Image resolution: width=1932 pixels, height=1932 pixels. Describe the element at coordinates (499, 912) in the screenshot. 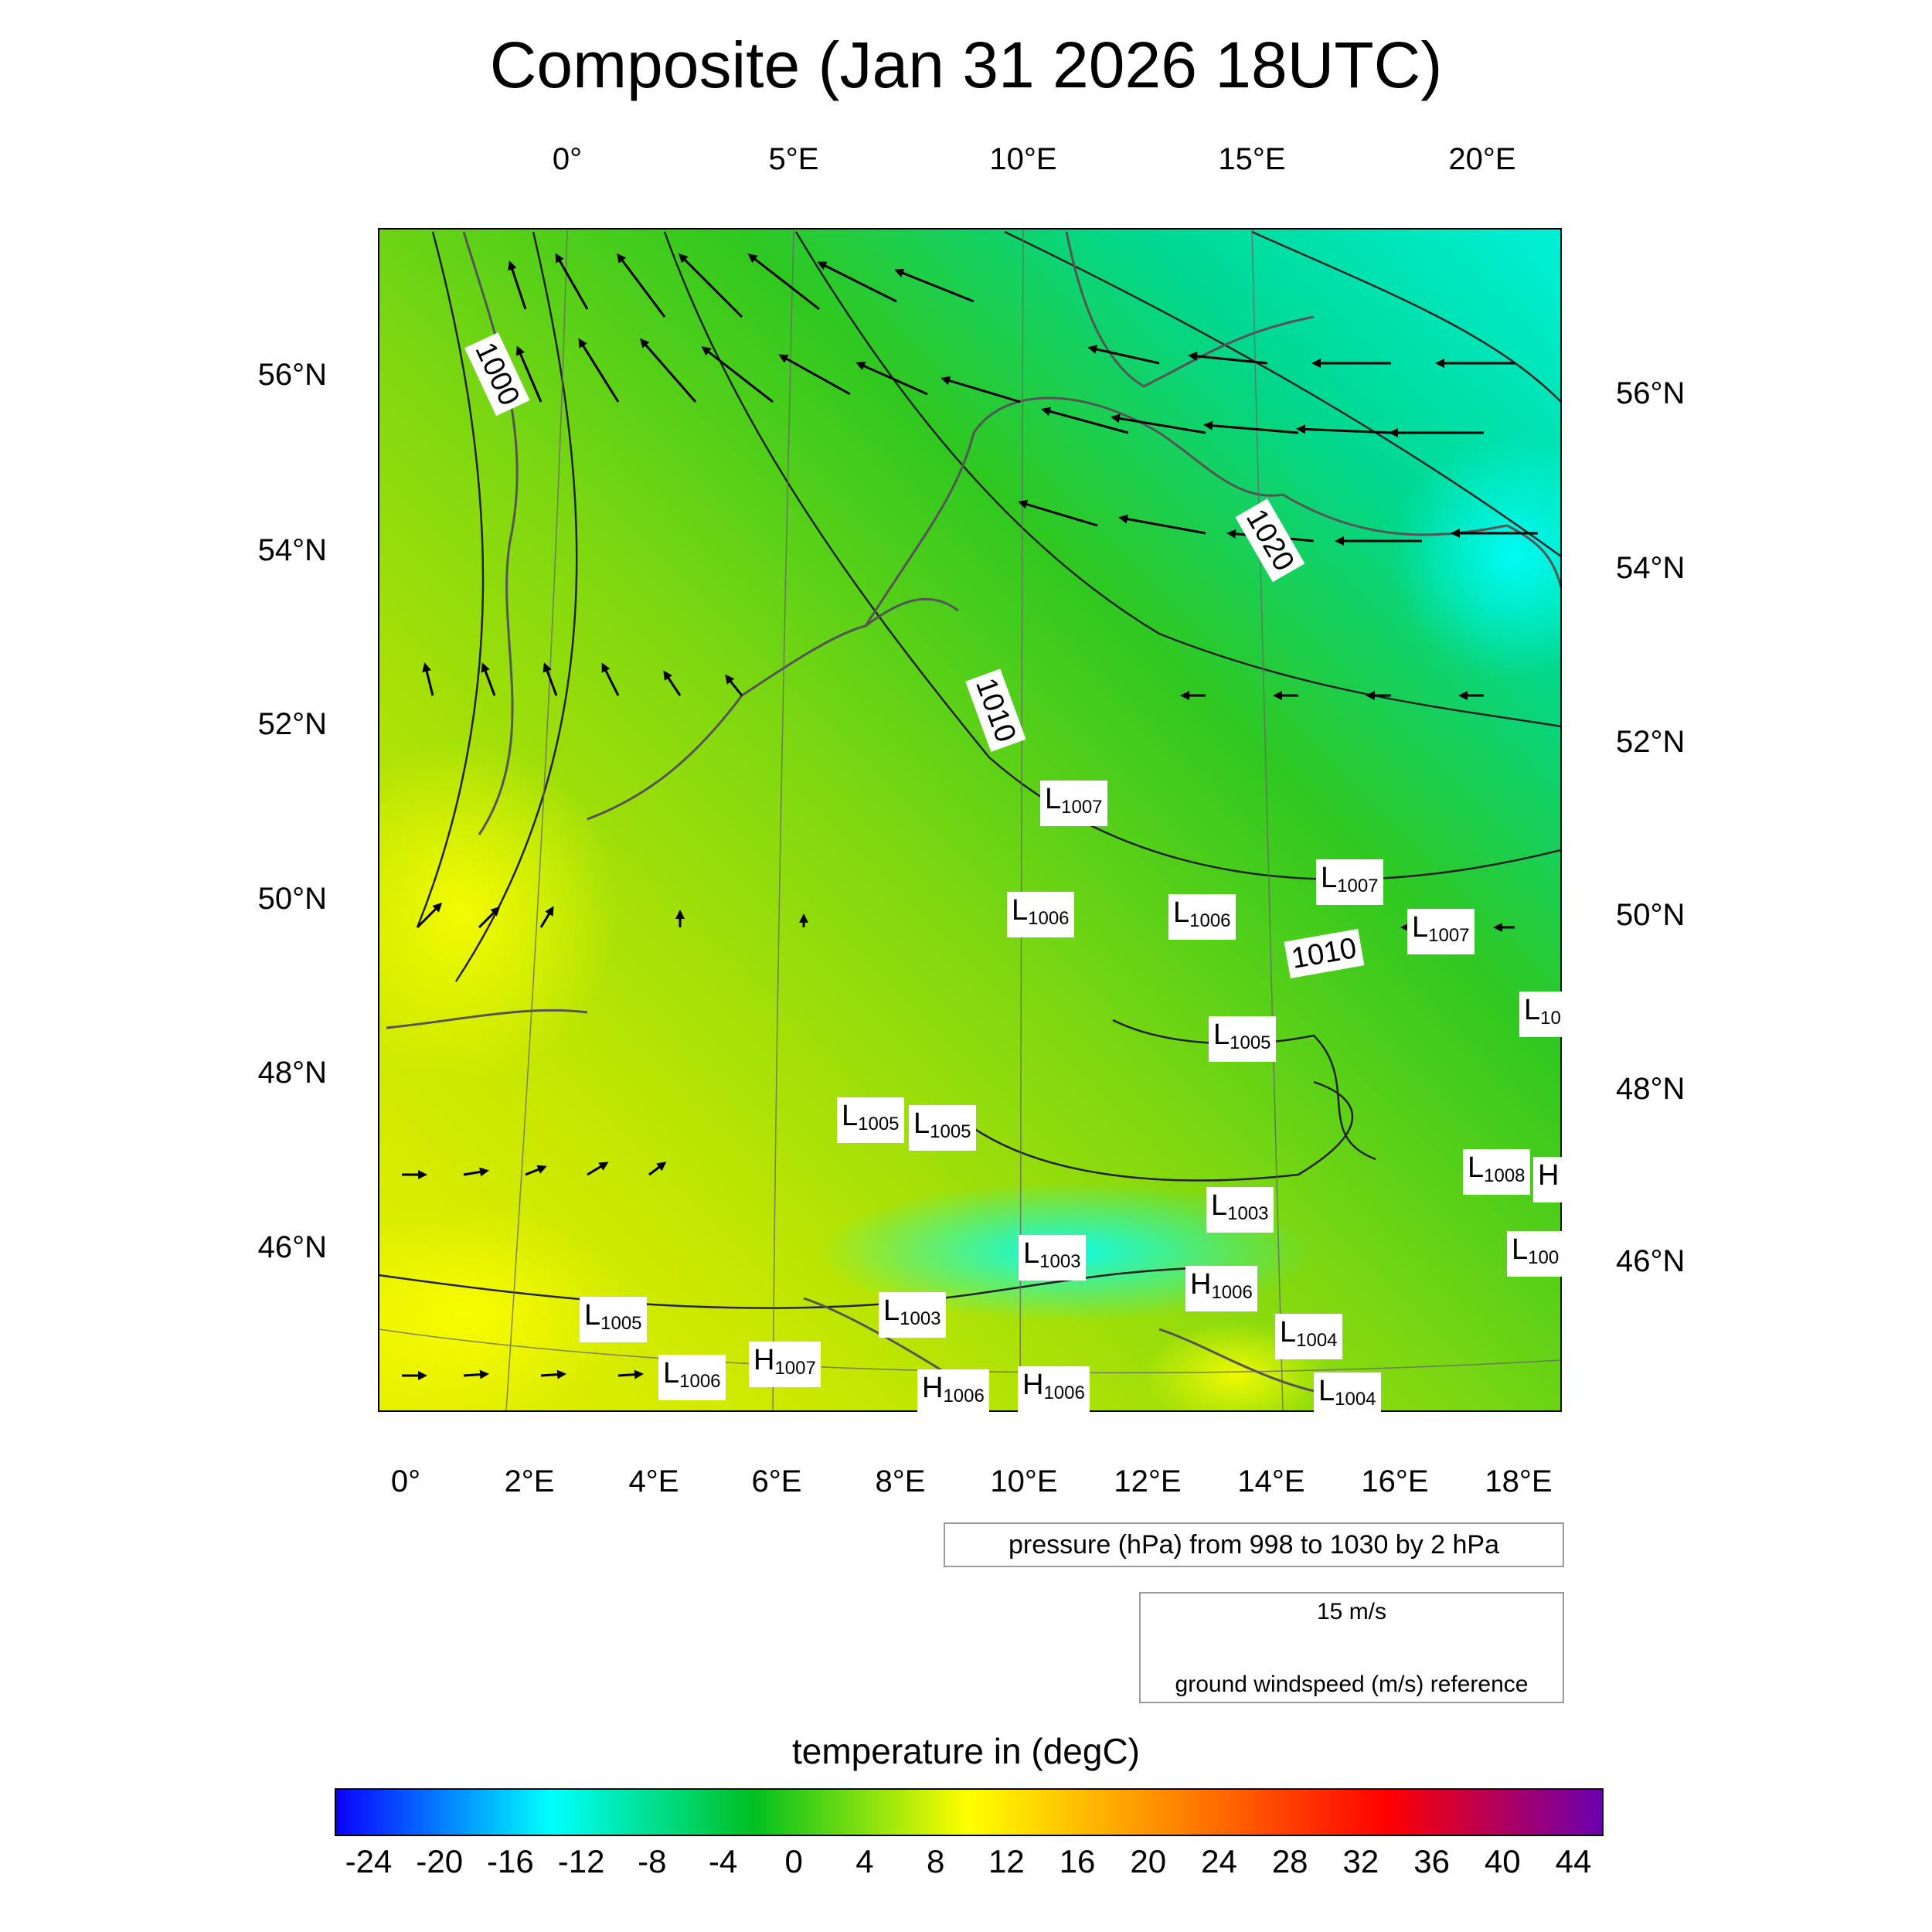

I see `warm-region-west` at that location.